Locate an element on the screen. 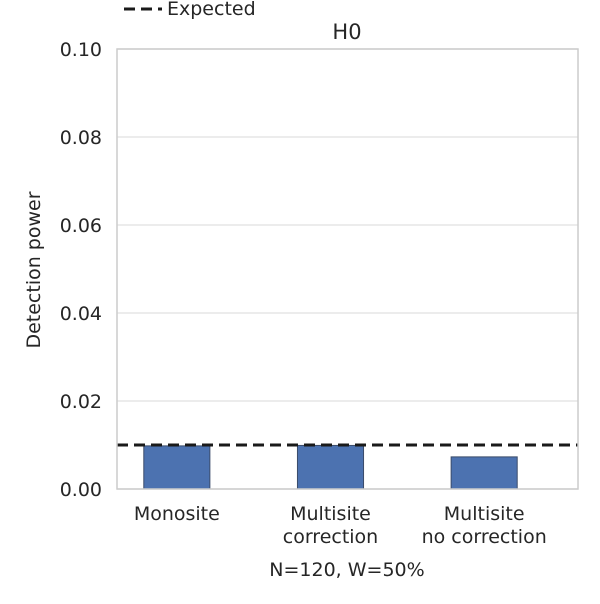 Image resolution: width=600 pixels, height=604 pixels. x-axis-label: N=120, W=50% is located at coordinates (346, 570).